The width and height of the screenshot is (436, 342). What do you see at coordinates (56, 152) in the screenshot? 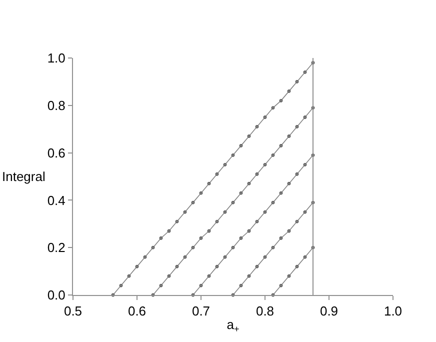
I see `y-tick-label: 0.6` at bounding box center [56, 152].